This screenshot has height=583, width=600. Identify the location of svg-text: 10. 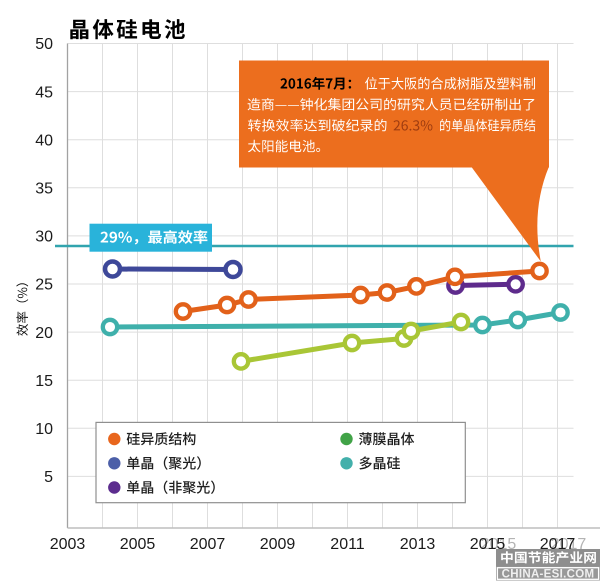
(44, 429).